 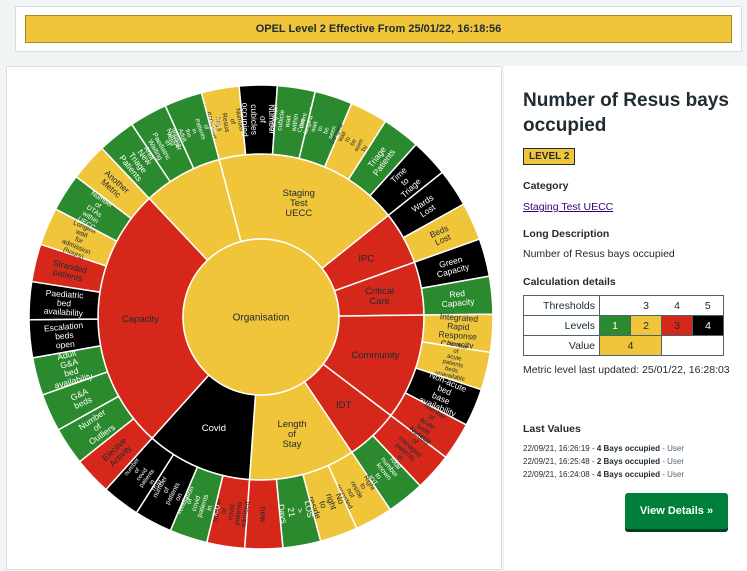 I want to click on long-description-text: Number of Resus bays occupied, so click(x=599, y=254).